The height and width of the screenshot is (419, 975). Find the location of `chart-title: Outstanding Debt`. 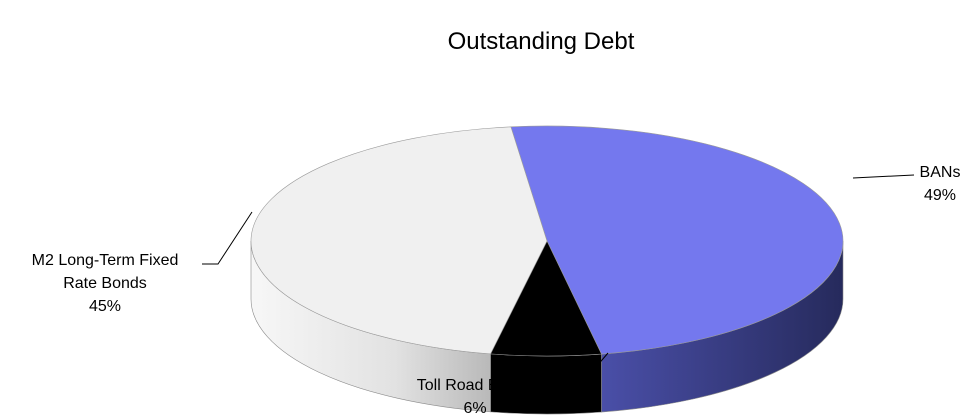

chart-title: Outstanding Debt is located at coordinates (541, 41).